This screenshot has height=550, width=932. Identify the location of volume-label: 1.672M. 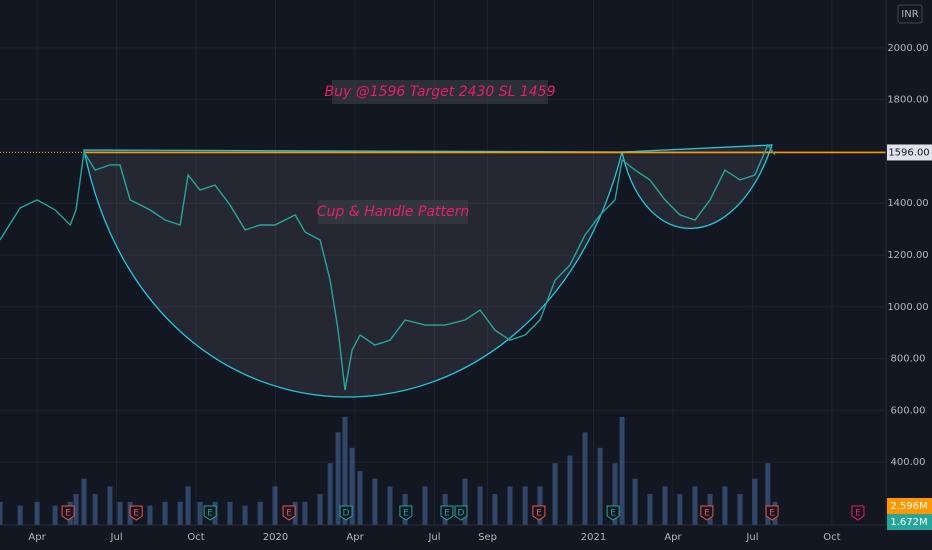
(908, 522).